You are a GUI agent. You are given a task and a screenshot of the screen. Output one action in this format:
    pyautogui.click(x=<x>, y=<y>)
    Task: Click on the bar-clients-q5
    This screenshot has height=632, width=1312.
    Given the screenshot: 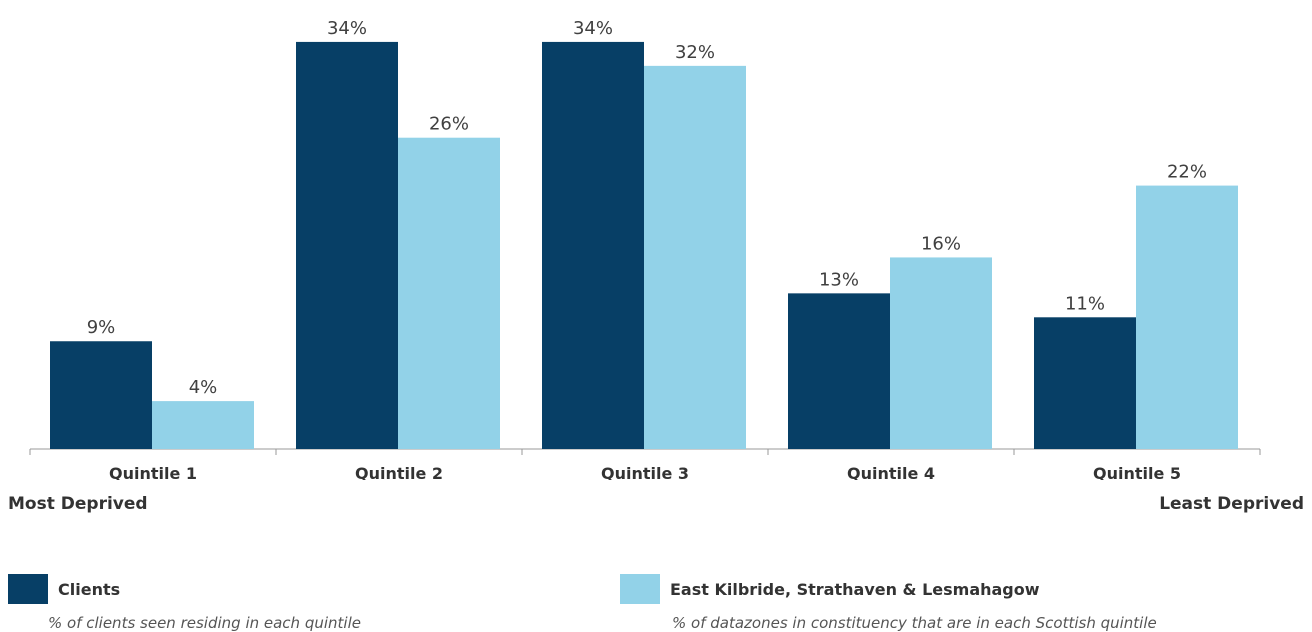 What is the action you would take?
    pyautogui.click(x=1085, y=383)
    